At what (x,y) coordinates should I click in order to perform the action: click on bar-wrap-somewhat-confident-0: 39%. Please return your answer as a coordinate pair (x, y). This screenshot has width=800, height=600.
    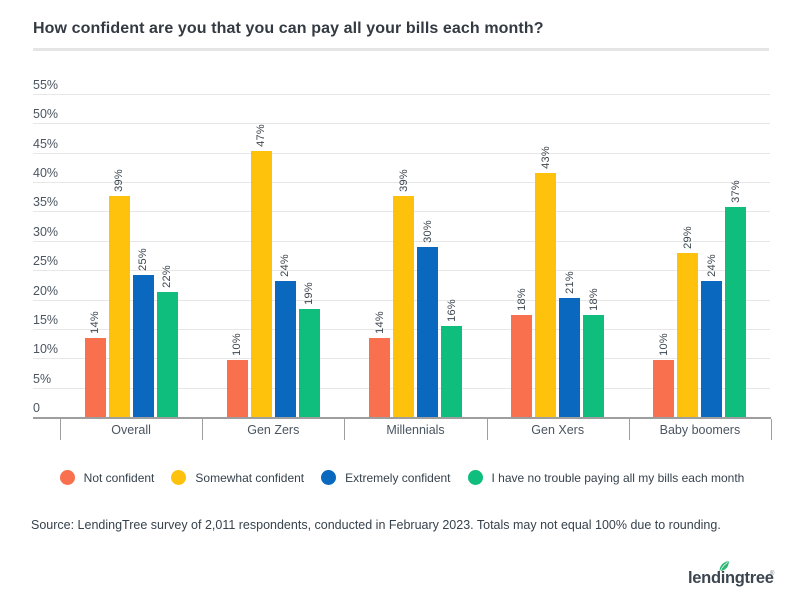
    Looking at the image, I should click on (119, 255).